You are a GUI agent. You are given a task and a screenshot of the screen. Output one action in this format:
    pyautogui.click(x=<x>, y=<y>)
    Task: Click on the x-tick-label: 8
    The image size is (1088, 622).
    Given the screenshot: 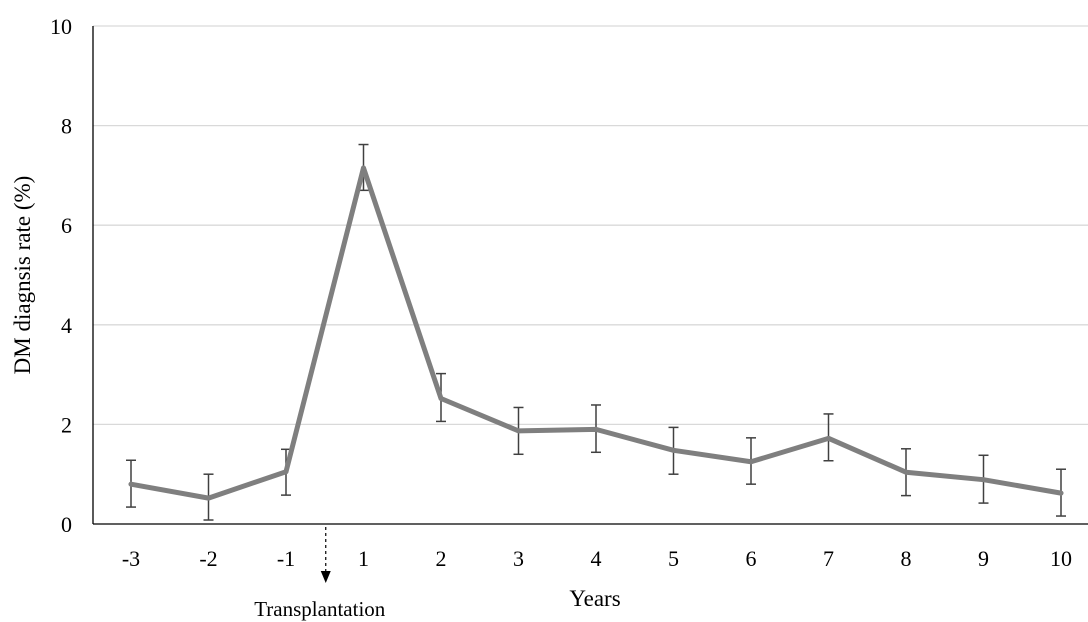 What is the action you would take?
    pyautogui.click(x=906, y=558)
    